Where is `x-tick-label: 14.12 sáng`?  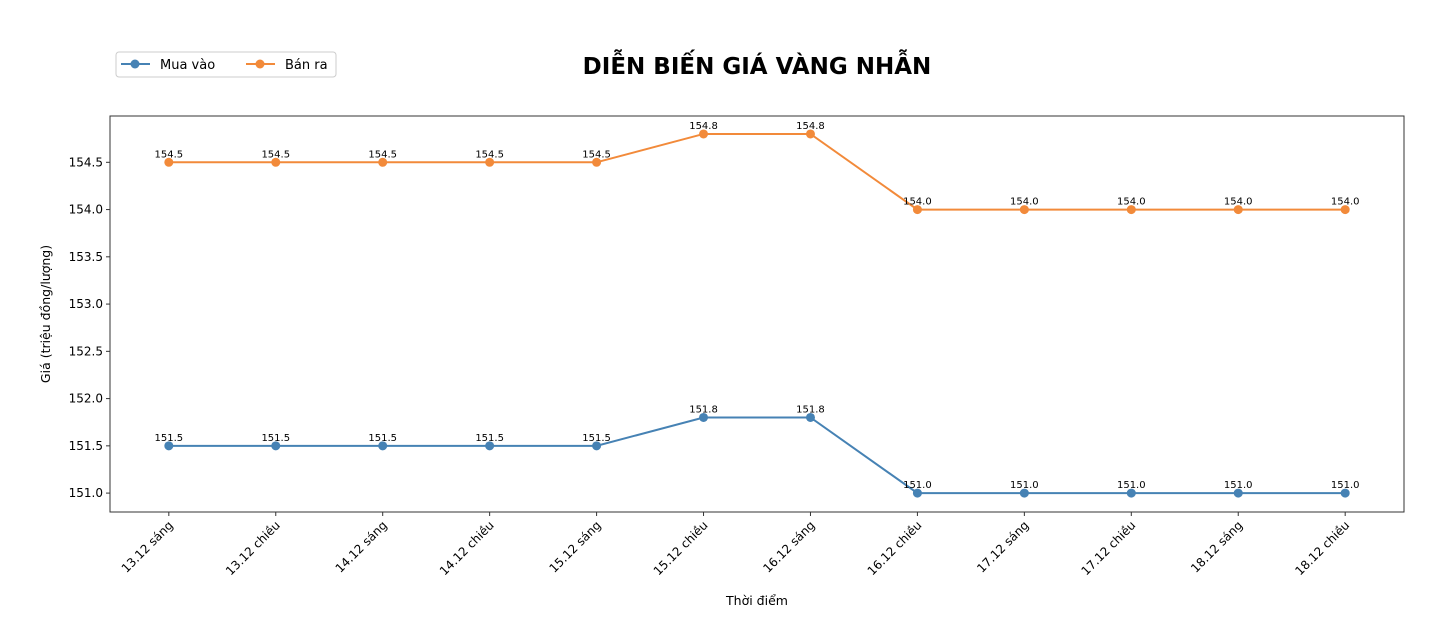
x-tick-label: 14.12 sáng is located at coordinates (361, 546).